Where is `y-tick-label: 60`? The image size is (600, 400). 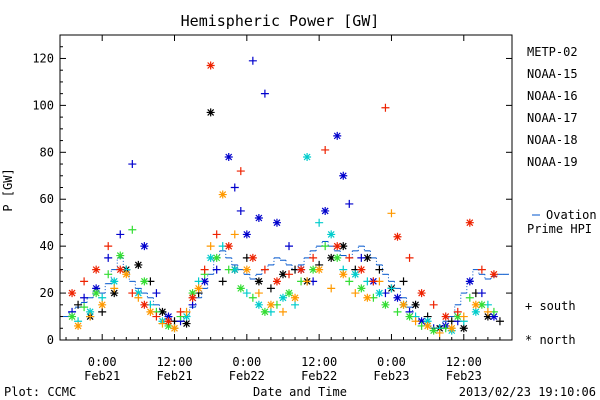
y-tick-label: 60 is located at coordinates (47, 199).